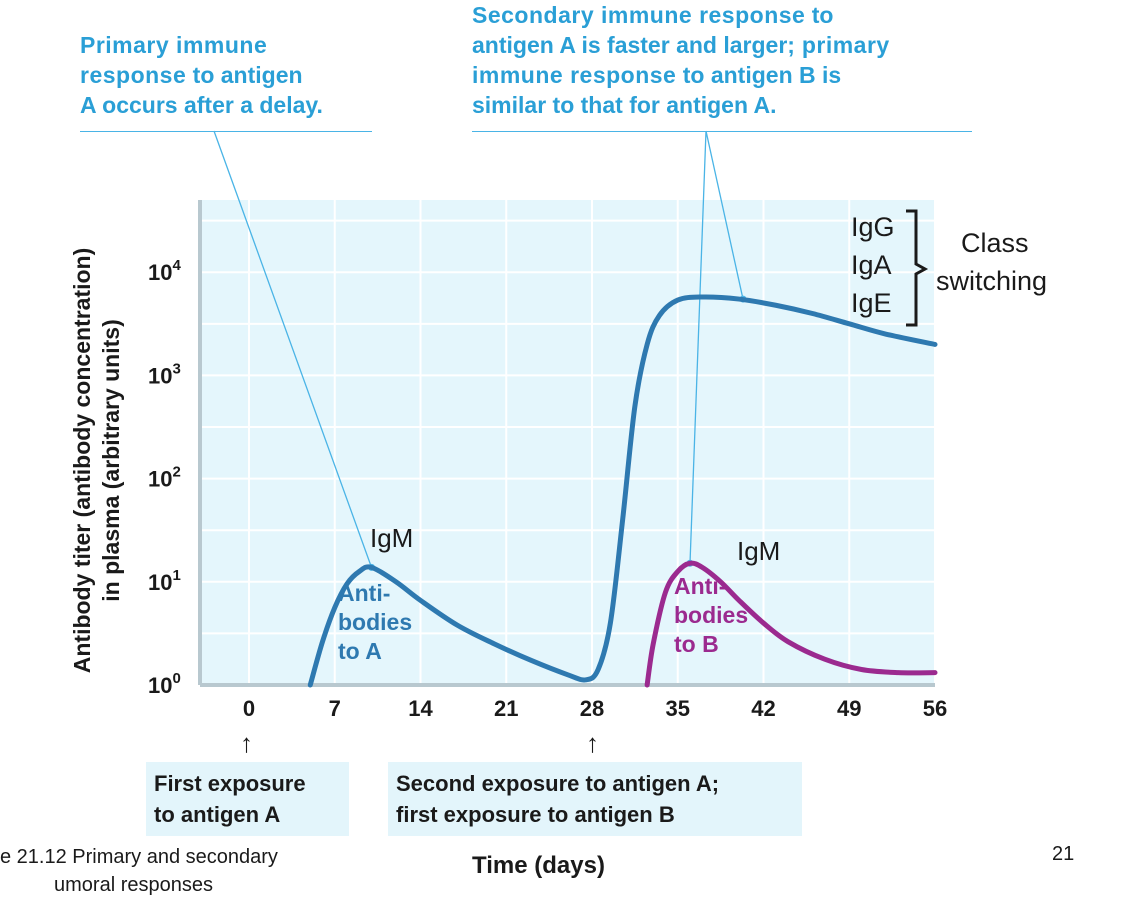 The image size is (1146, 897). What do you see at coordinates (246, 743) in the screenshot?
I see `first-exposure-arrow: ↑` at bounding box center [246, 743].